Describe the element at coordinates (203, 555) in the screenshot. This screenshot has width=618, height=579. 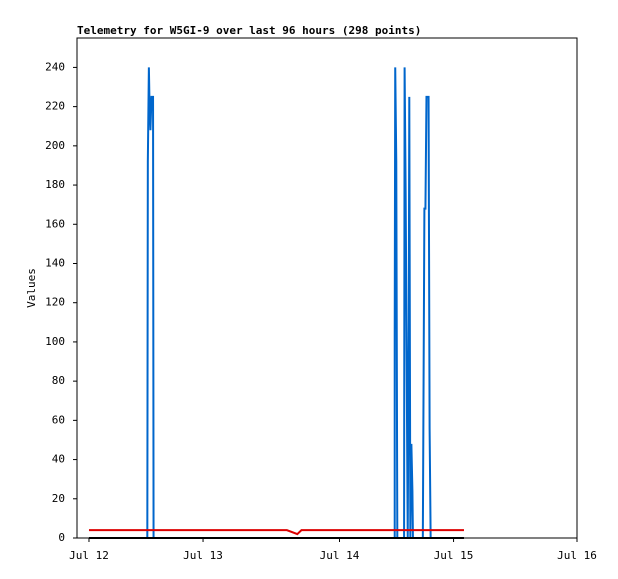
I see `x-tick-label: Jul 13` at that location.